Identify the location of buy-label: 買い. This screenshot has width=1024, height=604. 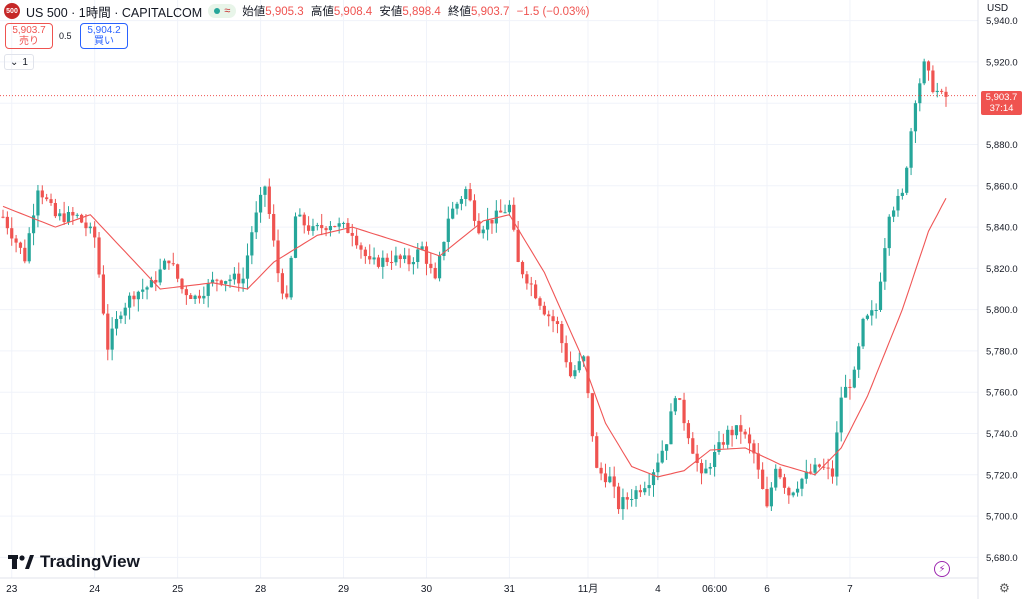
(104, 41).